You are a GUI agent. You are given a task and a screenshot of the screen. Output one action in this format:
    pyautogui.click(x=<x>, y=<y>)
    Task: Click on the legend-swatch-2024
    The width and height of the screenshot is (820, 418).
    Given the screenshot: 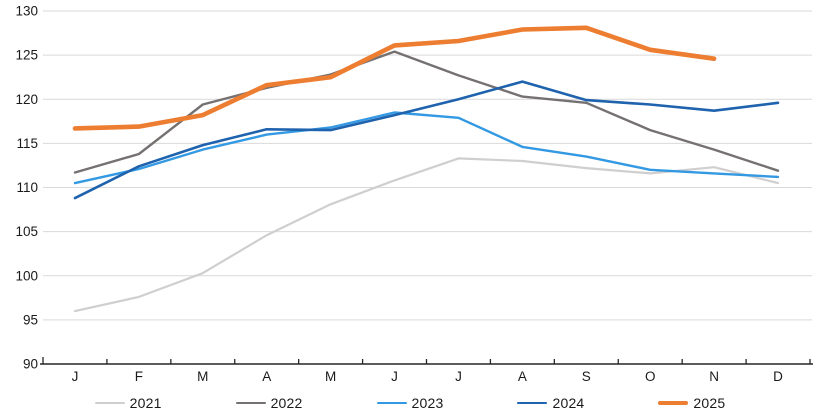 What is the action you would take?
    pyautogui.click(x=532, y=403)
    